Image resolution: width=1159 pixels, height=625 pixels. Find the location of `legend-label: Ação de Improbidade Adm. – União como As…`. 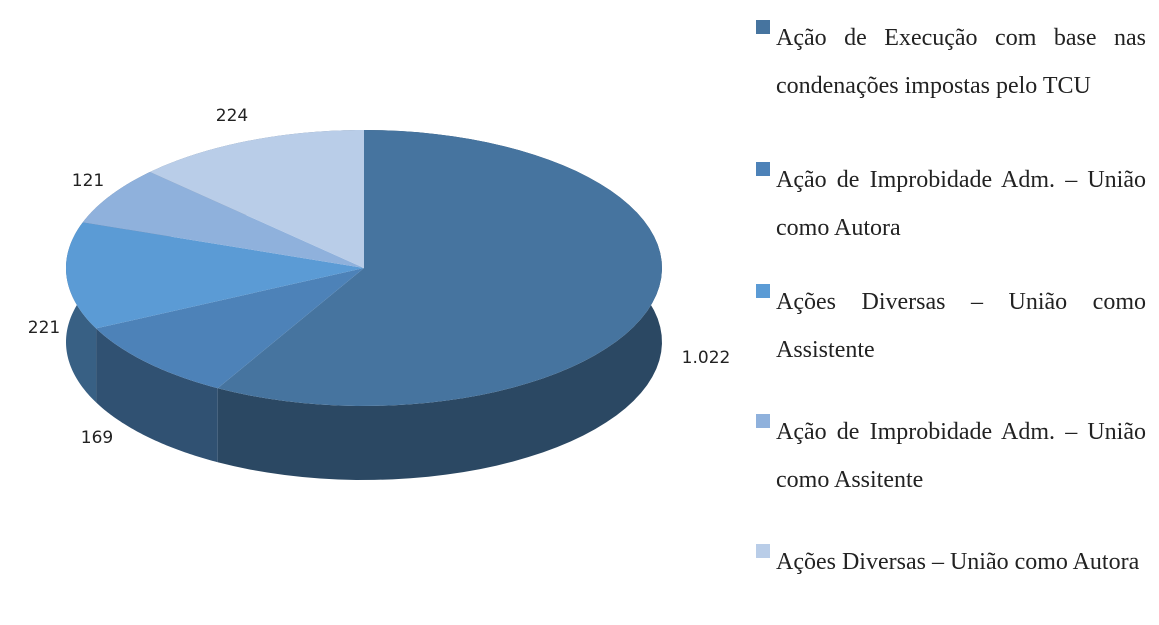

legend-label: Ação de Improbidade Adm. – União como As… is located at coordinates (961, 456).